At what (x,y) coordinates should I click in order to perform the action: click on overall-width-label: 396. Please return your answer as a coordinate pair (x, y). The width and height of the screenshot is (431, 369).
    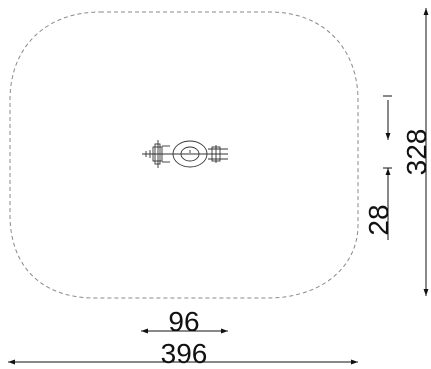
    Looking at the image, I should click on (184, 353).